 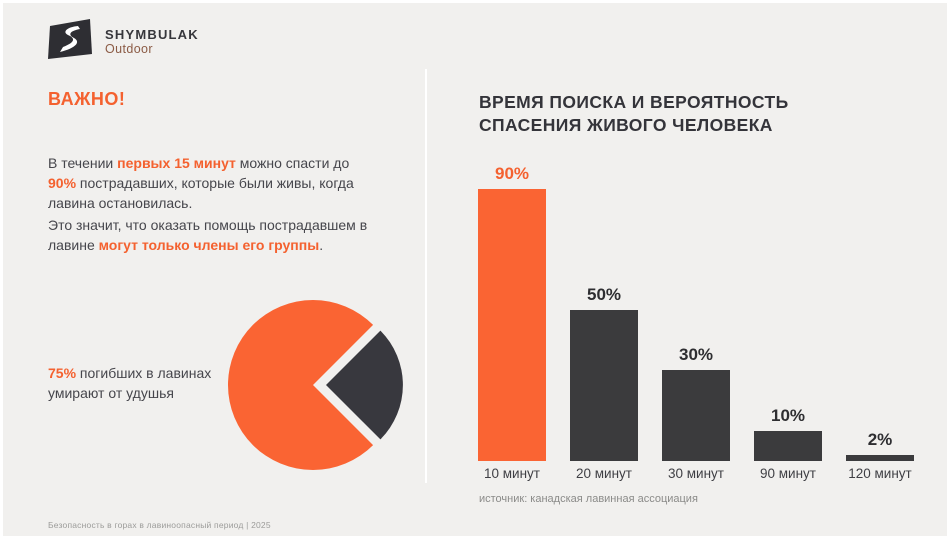 What do you see at coordinates (604, 294) in the screenshot?
I see `bar-value-label: 50%` at bounding box center [604, 294].